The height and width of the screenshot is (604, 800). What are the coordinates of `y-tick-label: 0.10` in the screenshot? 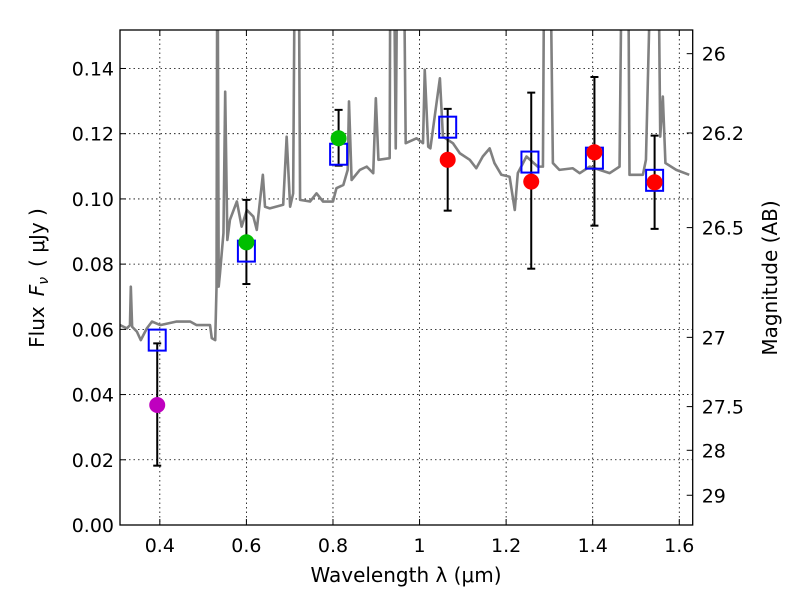 It's located at (93, 200).